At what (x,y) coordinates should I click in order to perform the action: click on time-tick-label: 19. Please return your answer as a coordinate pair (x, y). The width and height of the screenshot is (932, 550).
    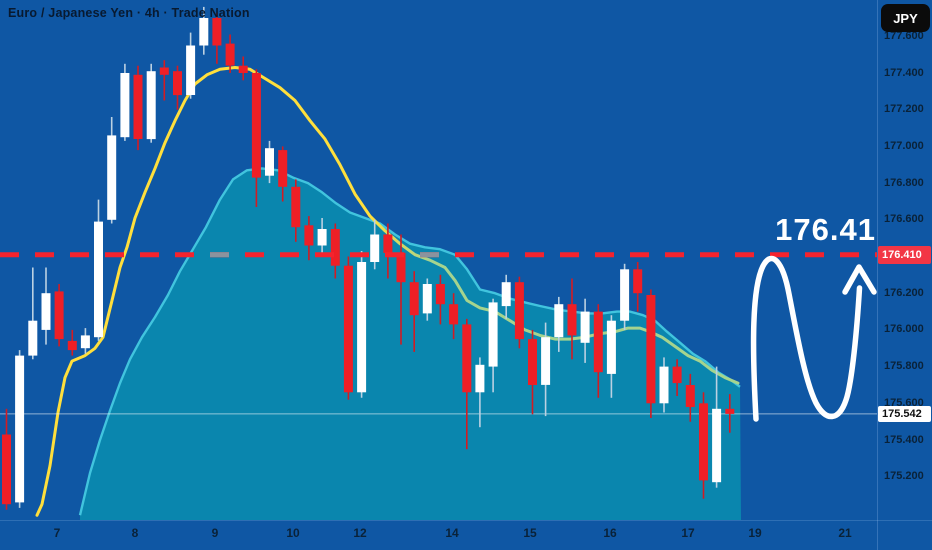
    Looking at the image, I should click on (755, 533).